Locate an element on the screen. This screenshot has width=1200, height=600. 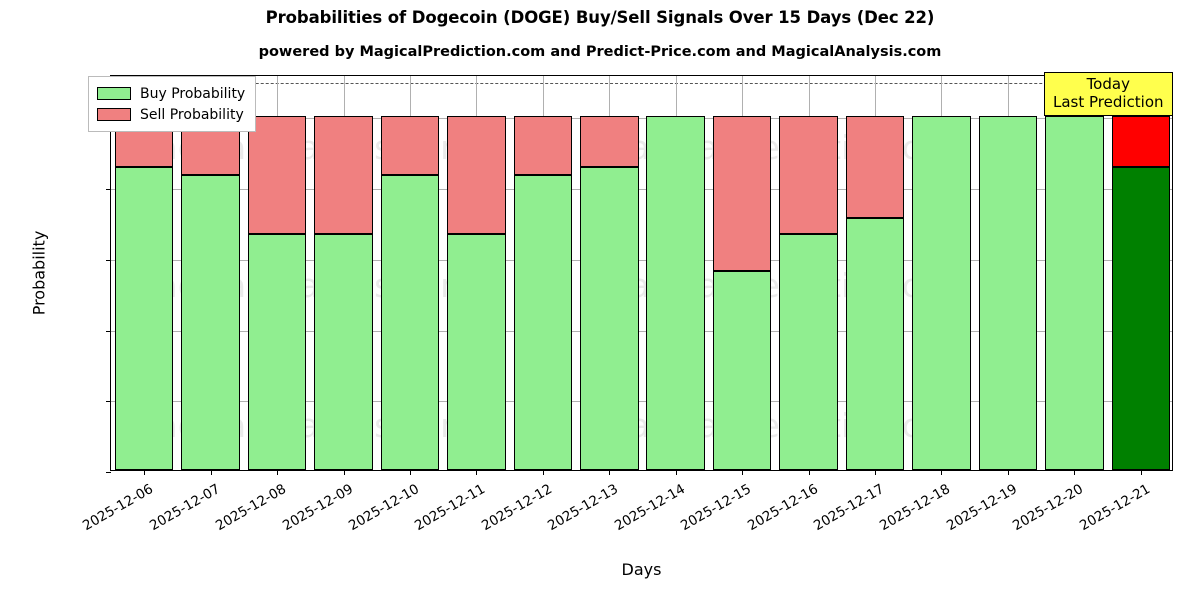
today-annotation-line1: Today is located at coordinates (1108, 84).